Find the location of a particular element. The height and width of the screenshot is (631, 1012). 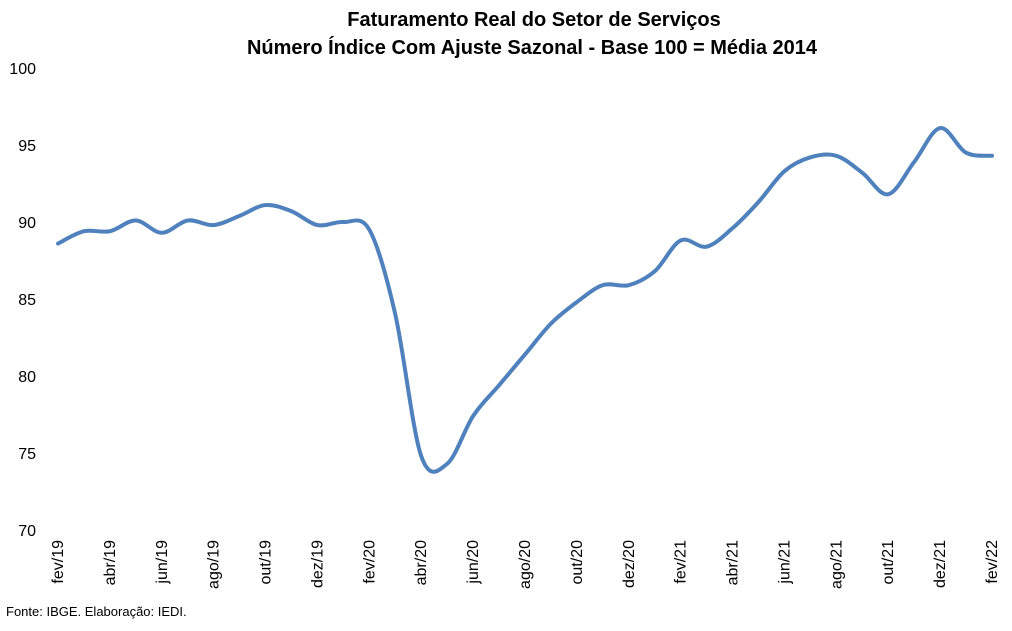

y-axis: 70 75 80 85 90 95 100 is located at coordinates (22, 300).